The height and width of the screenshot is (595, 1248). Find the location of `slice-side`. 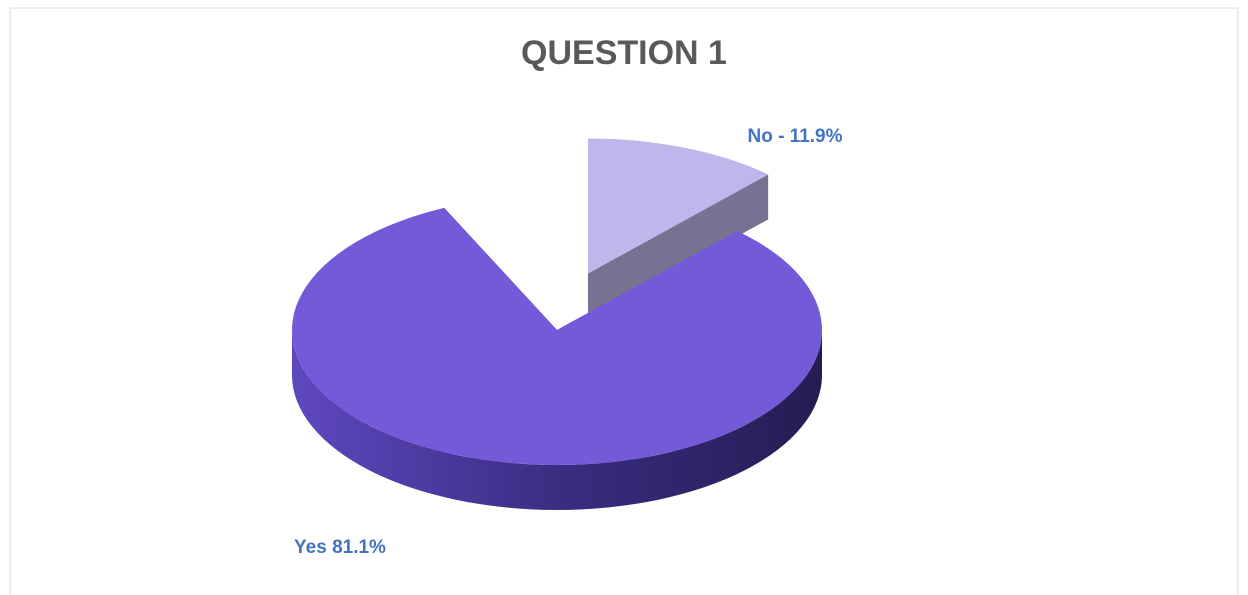

slice-side is located at coordinates (557, 420).